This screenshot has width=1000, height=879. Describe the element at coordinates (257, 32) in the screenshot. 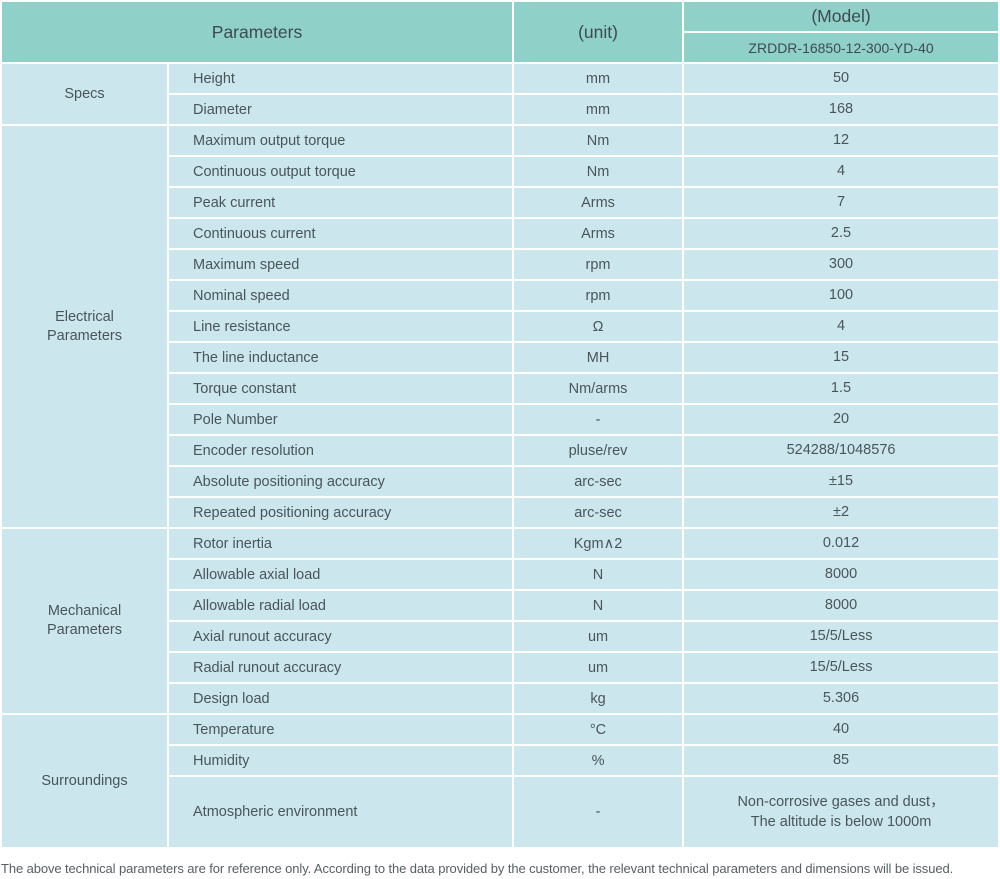

I see `header-parameters: Parameters` at that location.